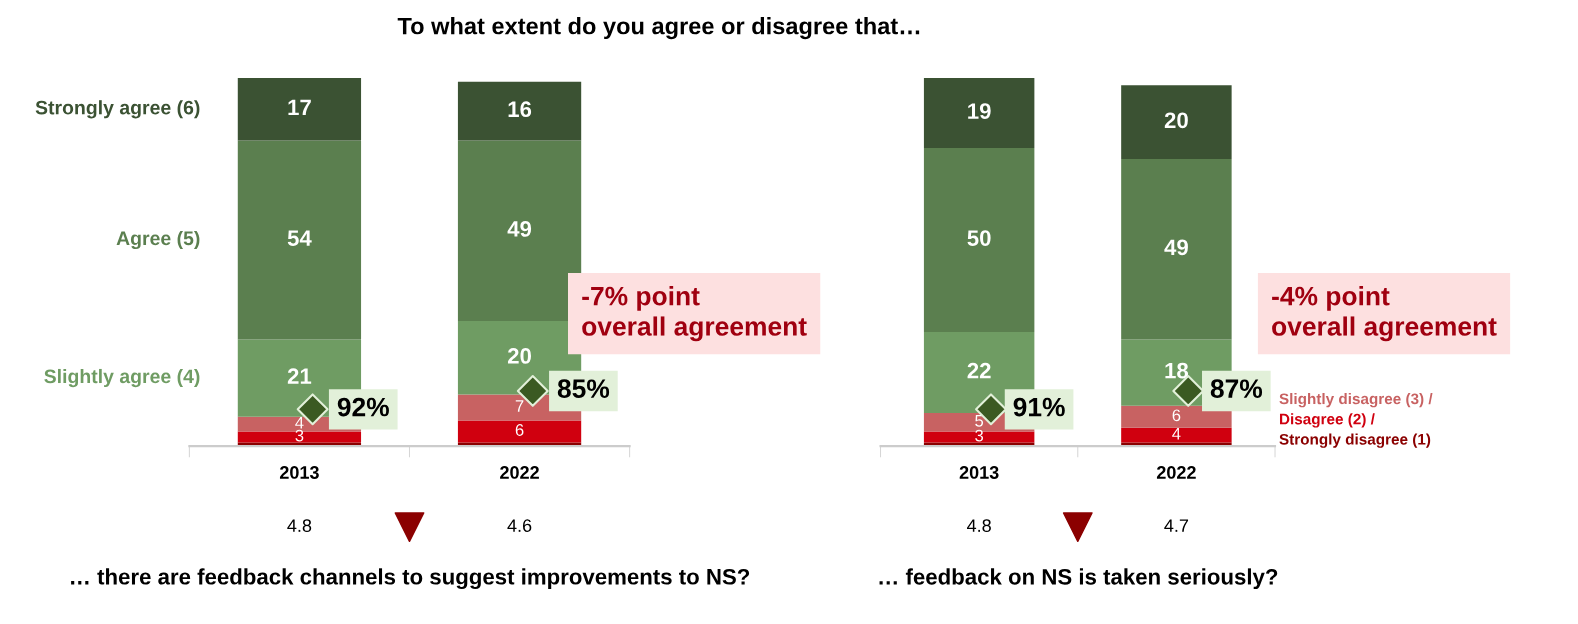 The height and width of the screenshot is (624, 1578). I want to click on series-label: Strongly agree (6), so click(117, 109).